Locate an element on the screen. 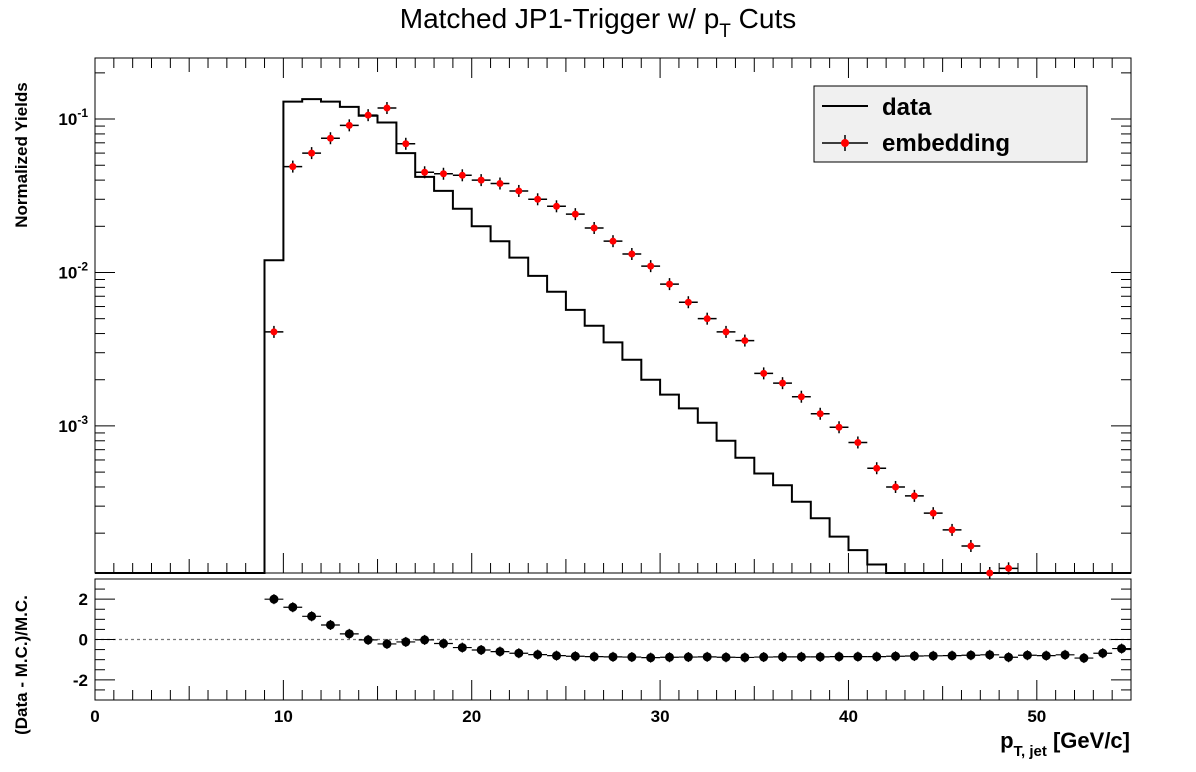  lower-y-tick-label: 0 is located at coordinates (83, 640).